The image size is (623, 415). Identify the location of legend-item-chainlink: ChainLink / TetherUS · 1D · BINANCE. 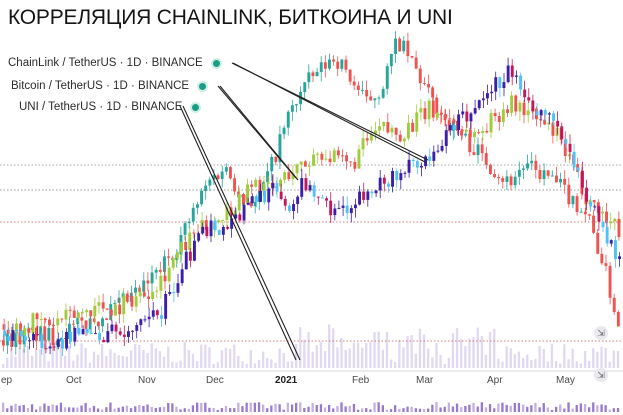
(114, 63).